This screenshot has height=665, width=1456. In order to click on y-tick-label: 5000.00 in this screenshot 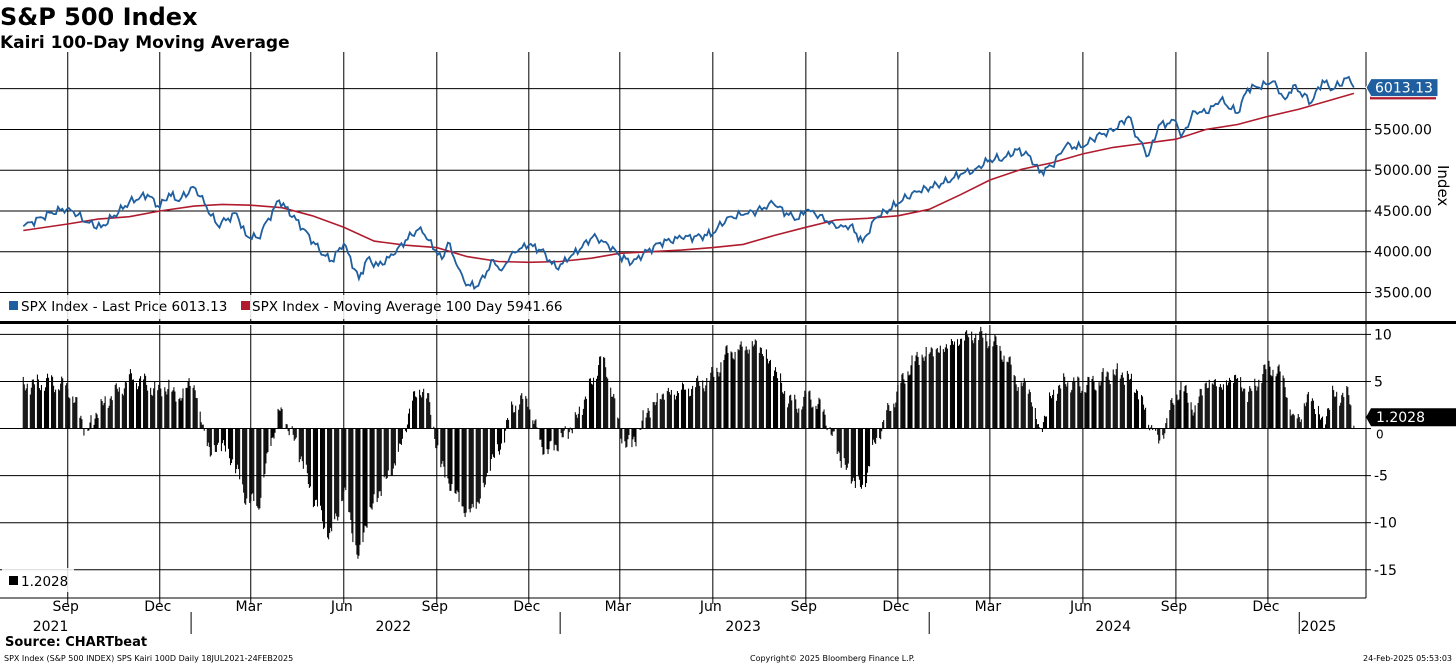, I will do `click(1403, 171)`.